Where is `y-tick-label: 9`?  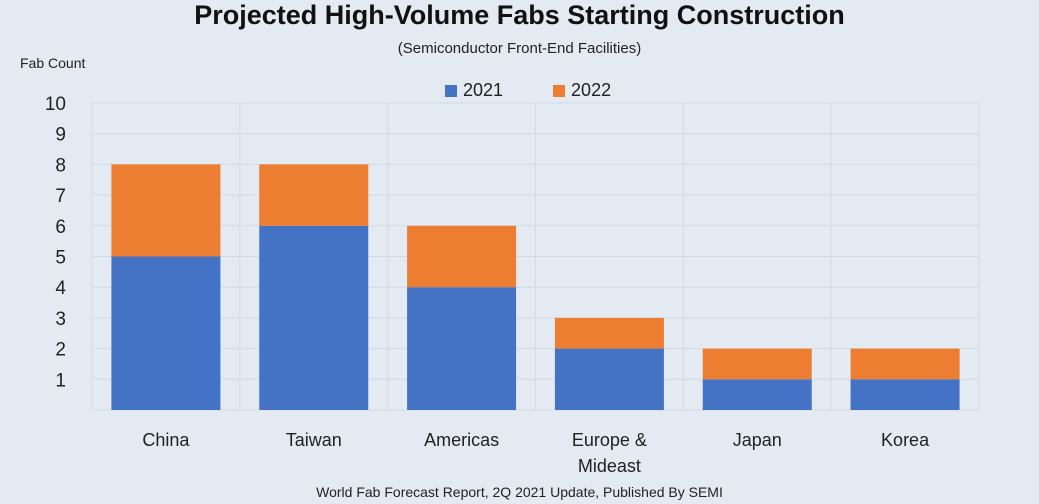 y-tick-label: 9 is located at coordinates (60, 135).